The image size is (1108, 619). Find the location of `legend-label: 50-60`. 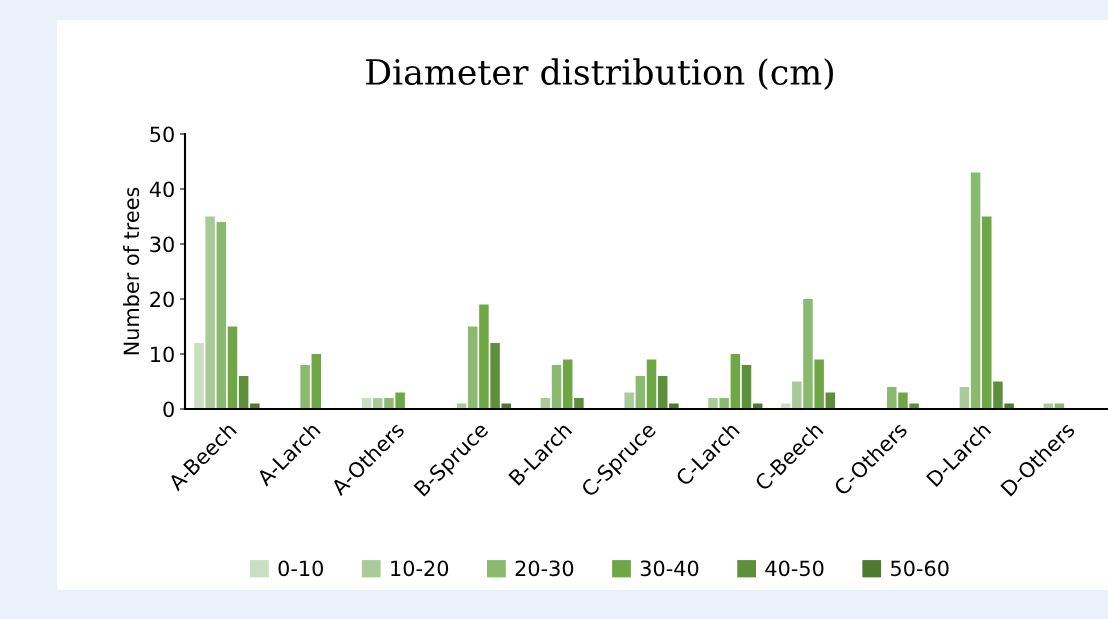

legend-label: 50-60 is located at coordinates (920, 568).